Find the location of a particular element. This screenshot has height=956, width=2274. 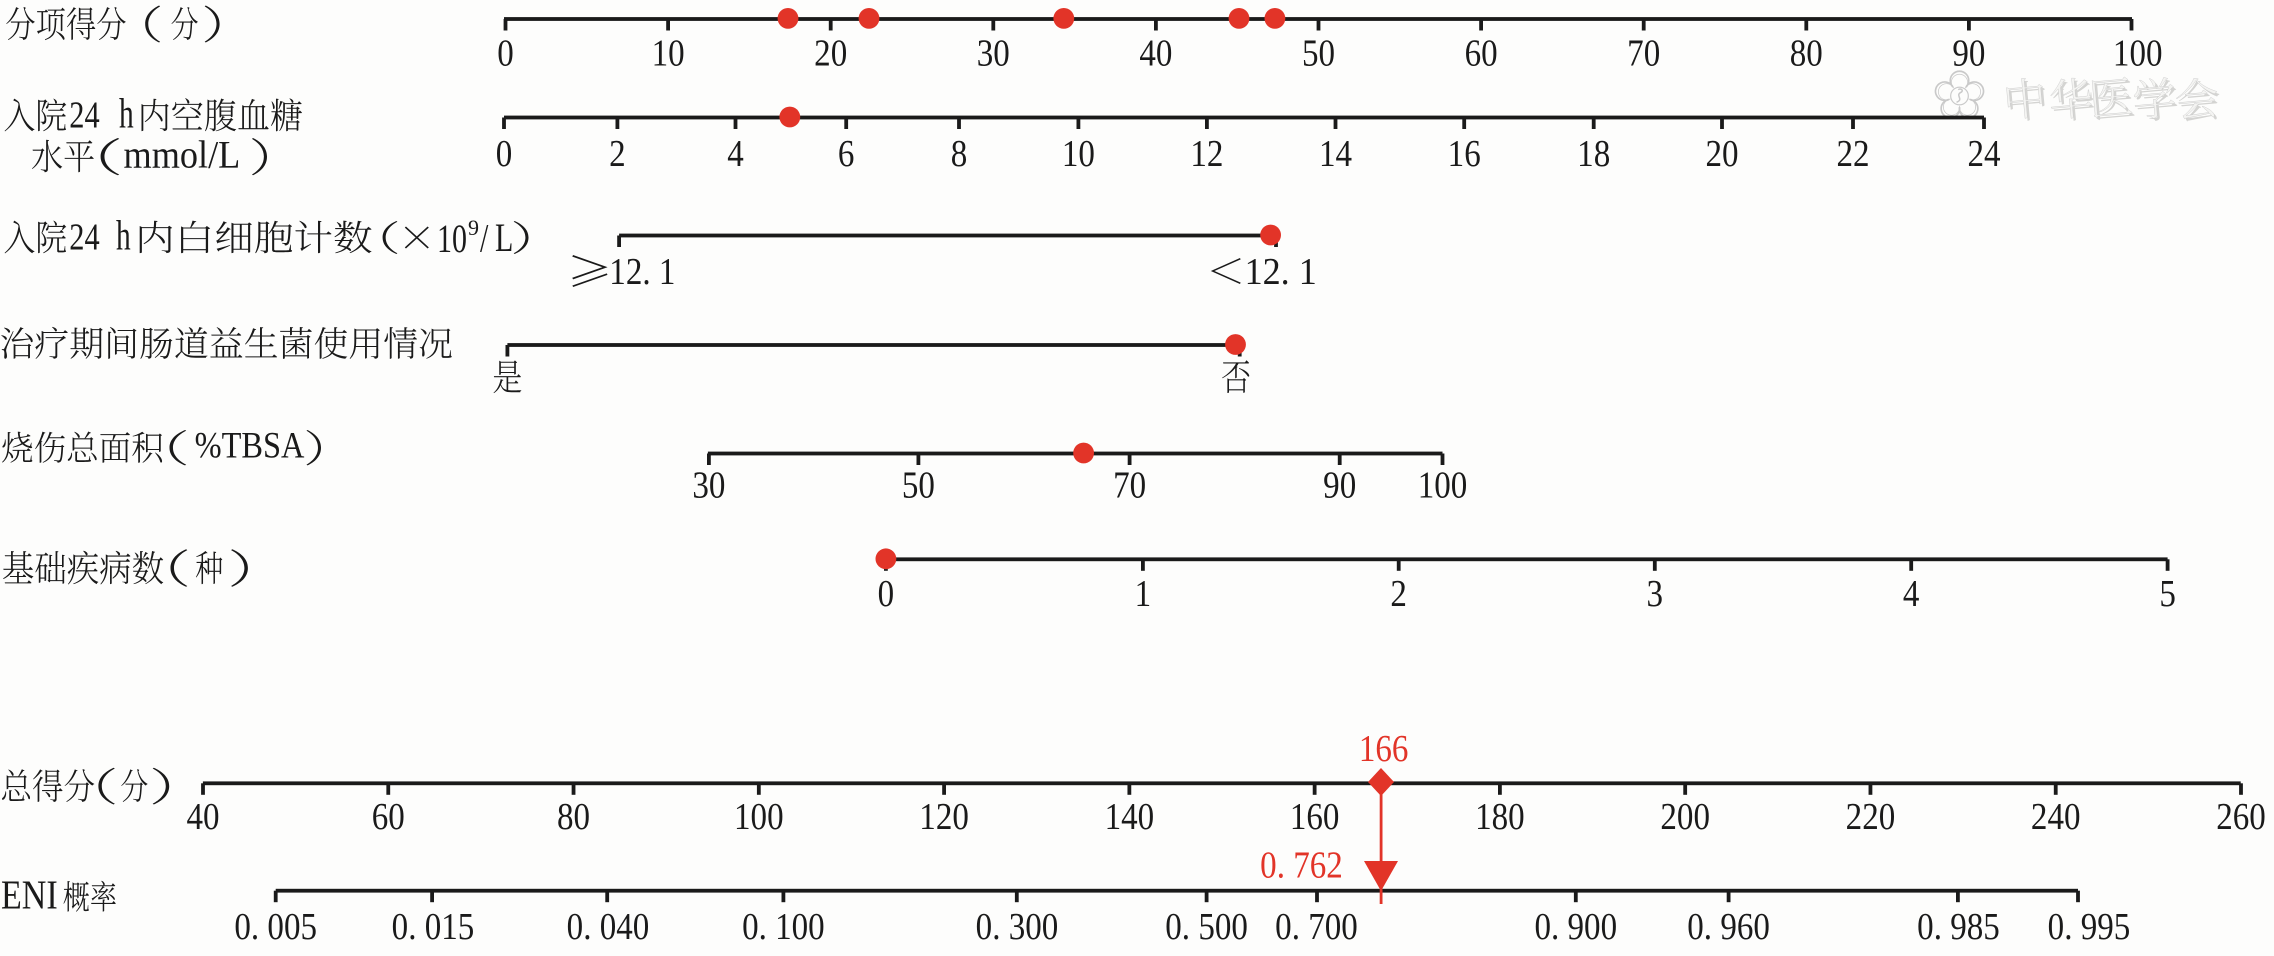

svg-text: 166 is located at coordinates (1384, 748).